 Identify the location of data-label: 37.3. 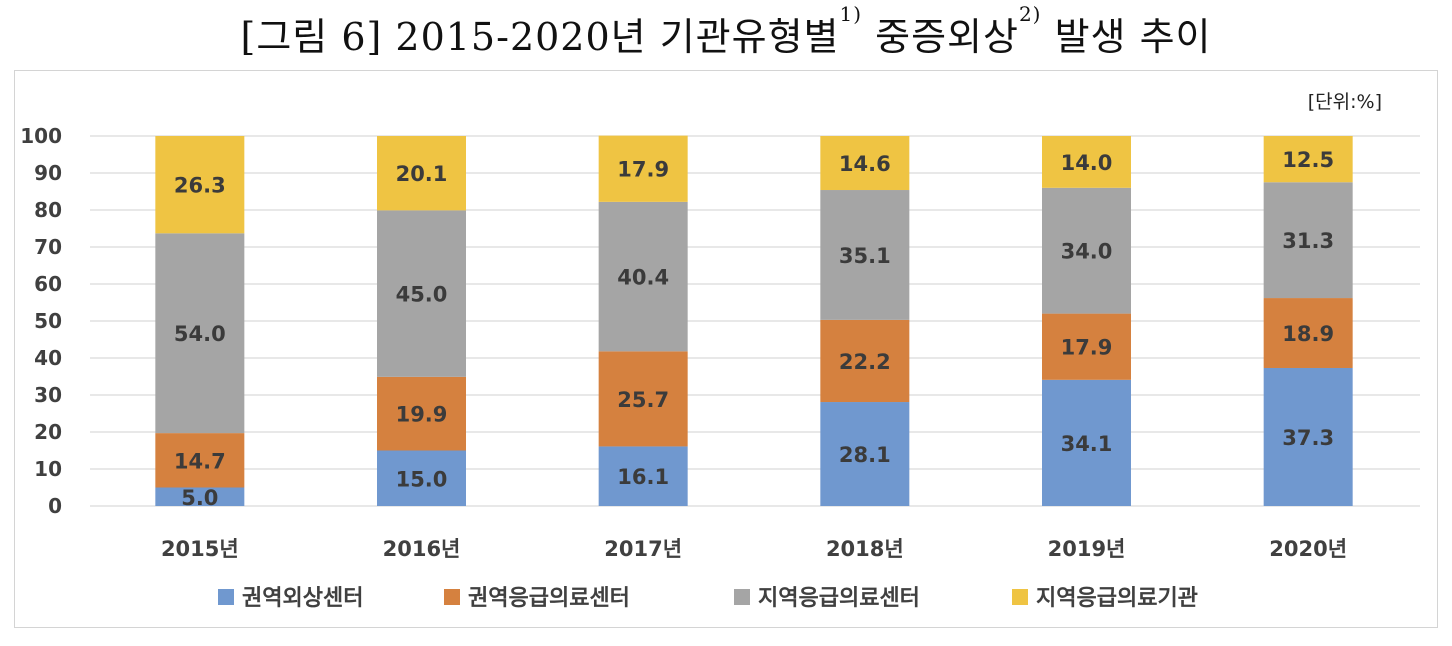
(1308, 438).